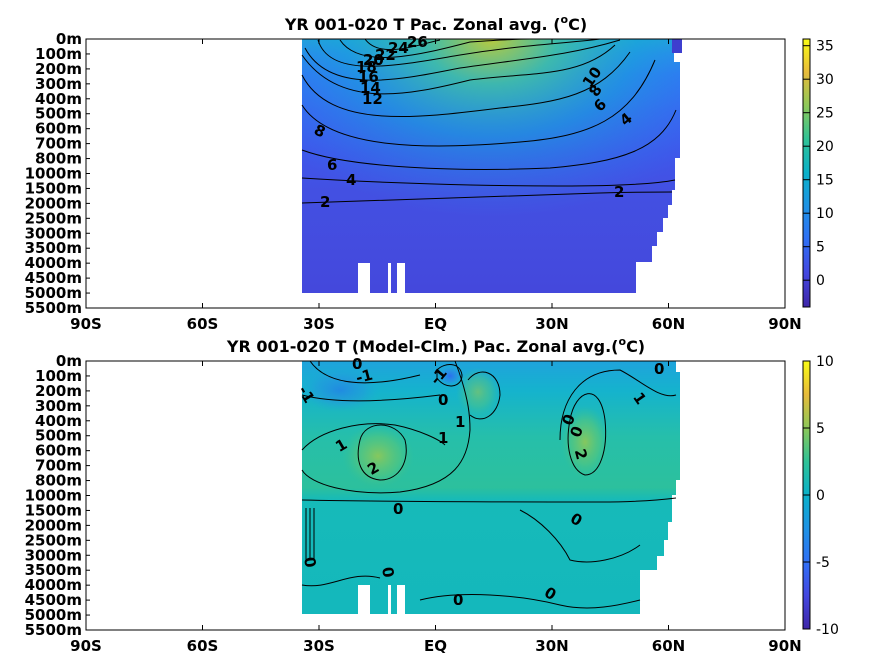 Image resolution: width=875 pixels, height=656 pixels. I want to click on colorbar-tick-label: -10, so click(827, 630).